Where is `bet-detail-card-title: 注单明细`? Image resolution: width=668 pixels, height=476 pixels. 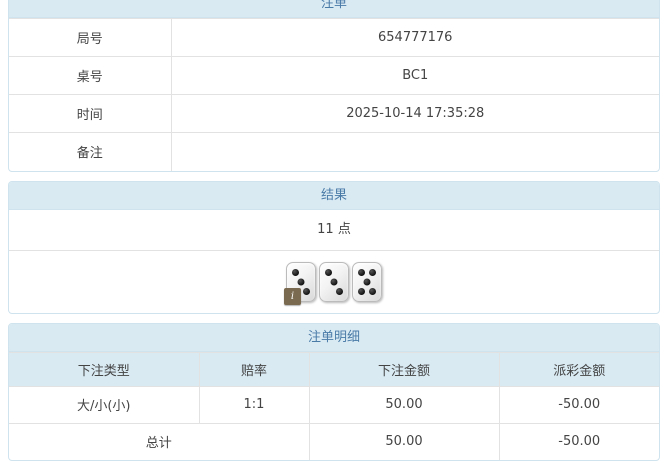 bet-detail-card-title: 注单明细 is located at coordinates (334, 337).